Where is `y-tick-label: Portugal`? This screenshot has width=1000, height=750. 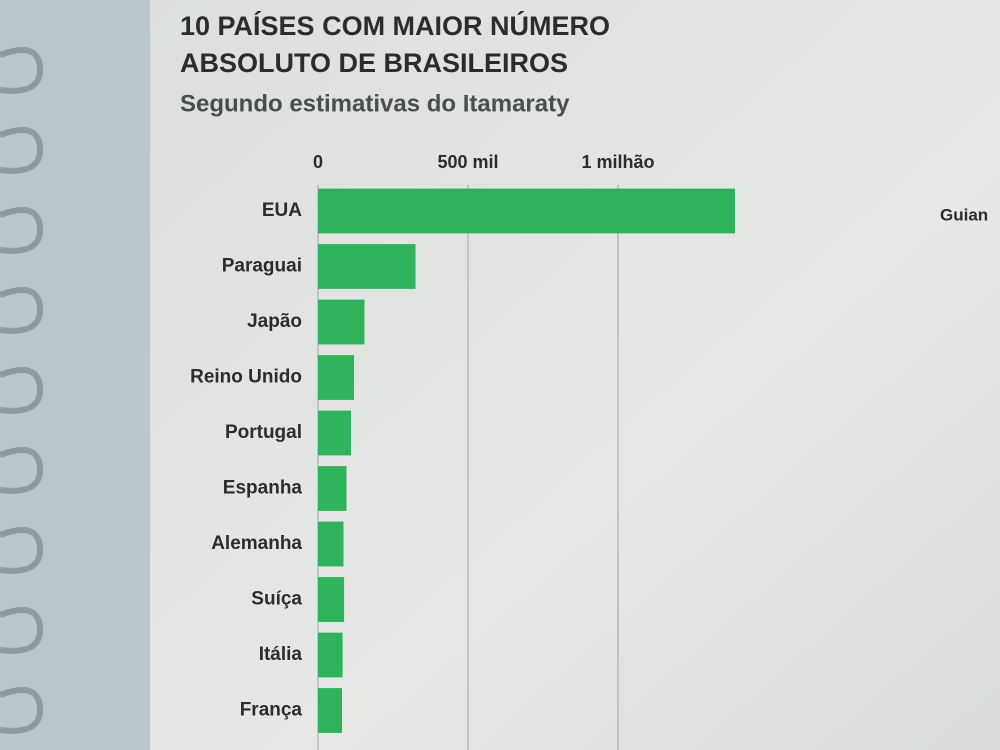 y-tick-label: Portugal is located at coordinates (263, 432).